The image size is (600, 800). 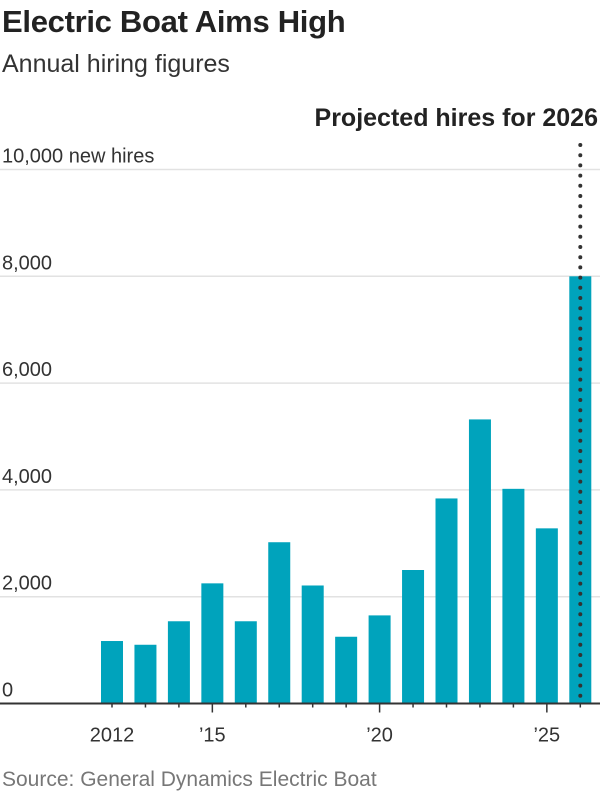 What do you see at coordinates (27, 584) in the screenshot?
I see `y-tick-label: 2,000` at bounding box center [27, 584].